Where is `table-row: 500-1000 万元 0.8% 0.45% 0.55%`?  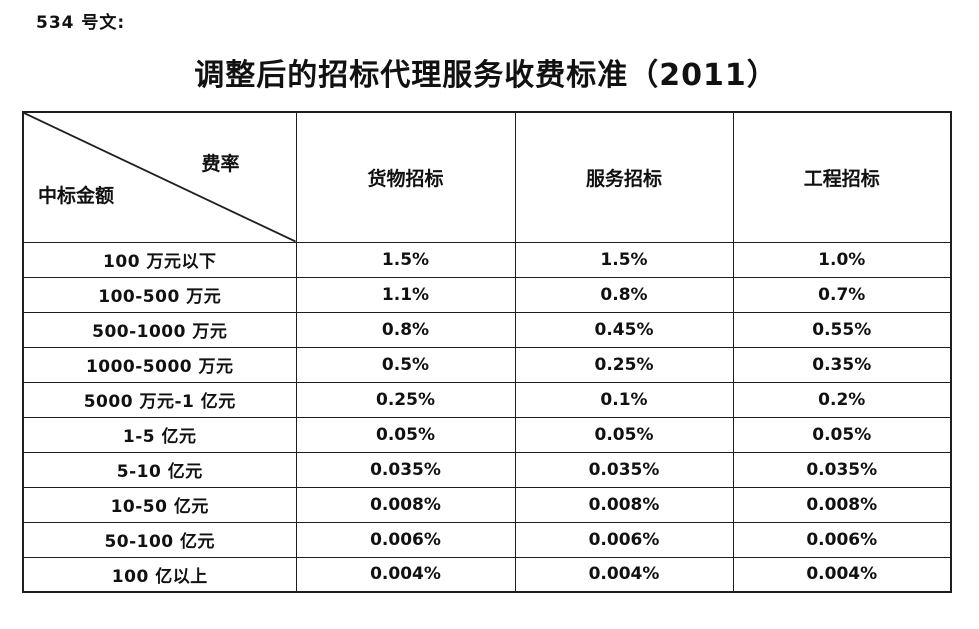 table-row: 500-1000 万元 0.8% 0.45% 0.55% is located at coordinates (487, 329).